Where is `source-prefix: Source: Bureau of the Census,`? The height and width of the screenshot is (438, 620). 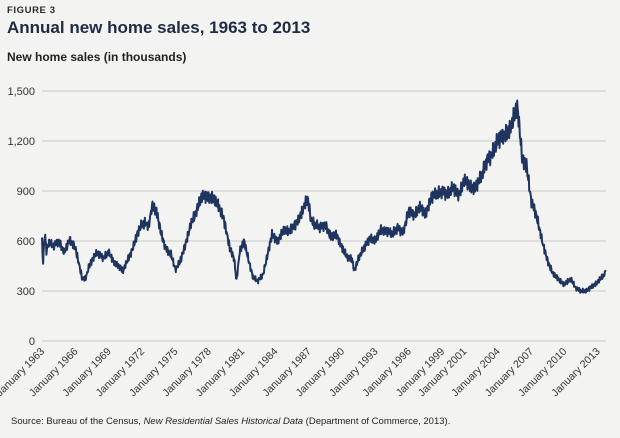 source-prefix: Source: Bureau of the Census, is located at coordinates (77, 421).